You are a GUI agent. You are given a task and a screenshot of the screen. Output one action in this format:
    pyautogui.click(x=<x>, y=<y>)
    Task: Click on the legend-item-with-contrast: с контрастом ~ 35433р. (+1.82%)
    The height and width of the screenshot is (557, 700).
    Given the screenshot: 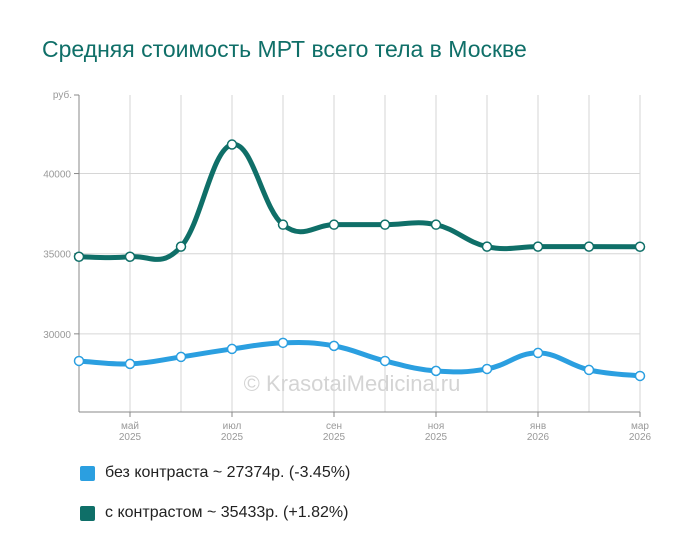 What is the action you would take?
    pyautogui.click(x=215, y=513)
    